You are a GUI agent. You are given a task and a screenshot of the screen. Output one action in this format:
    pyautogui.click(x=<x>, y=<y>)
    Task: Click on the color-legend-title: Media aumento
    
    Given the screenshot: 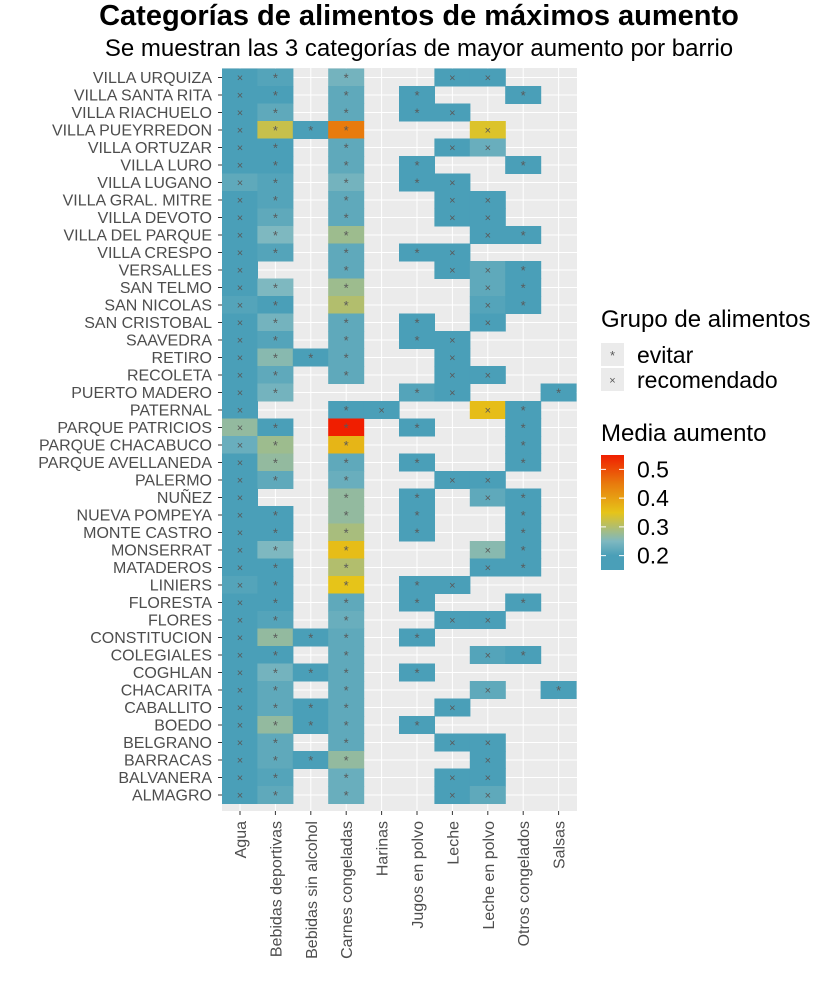 What is the action you would take?
    pyautogui.click(x=683, y=433)
    